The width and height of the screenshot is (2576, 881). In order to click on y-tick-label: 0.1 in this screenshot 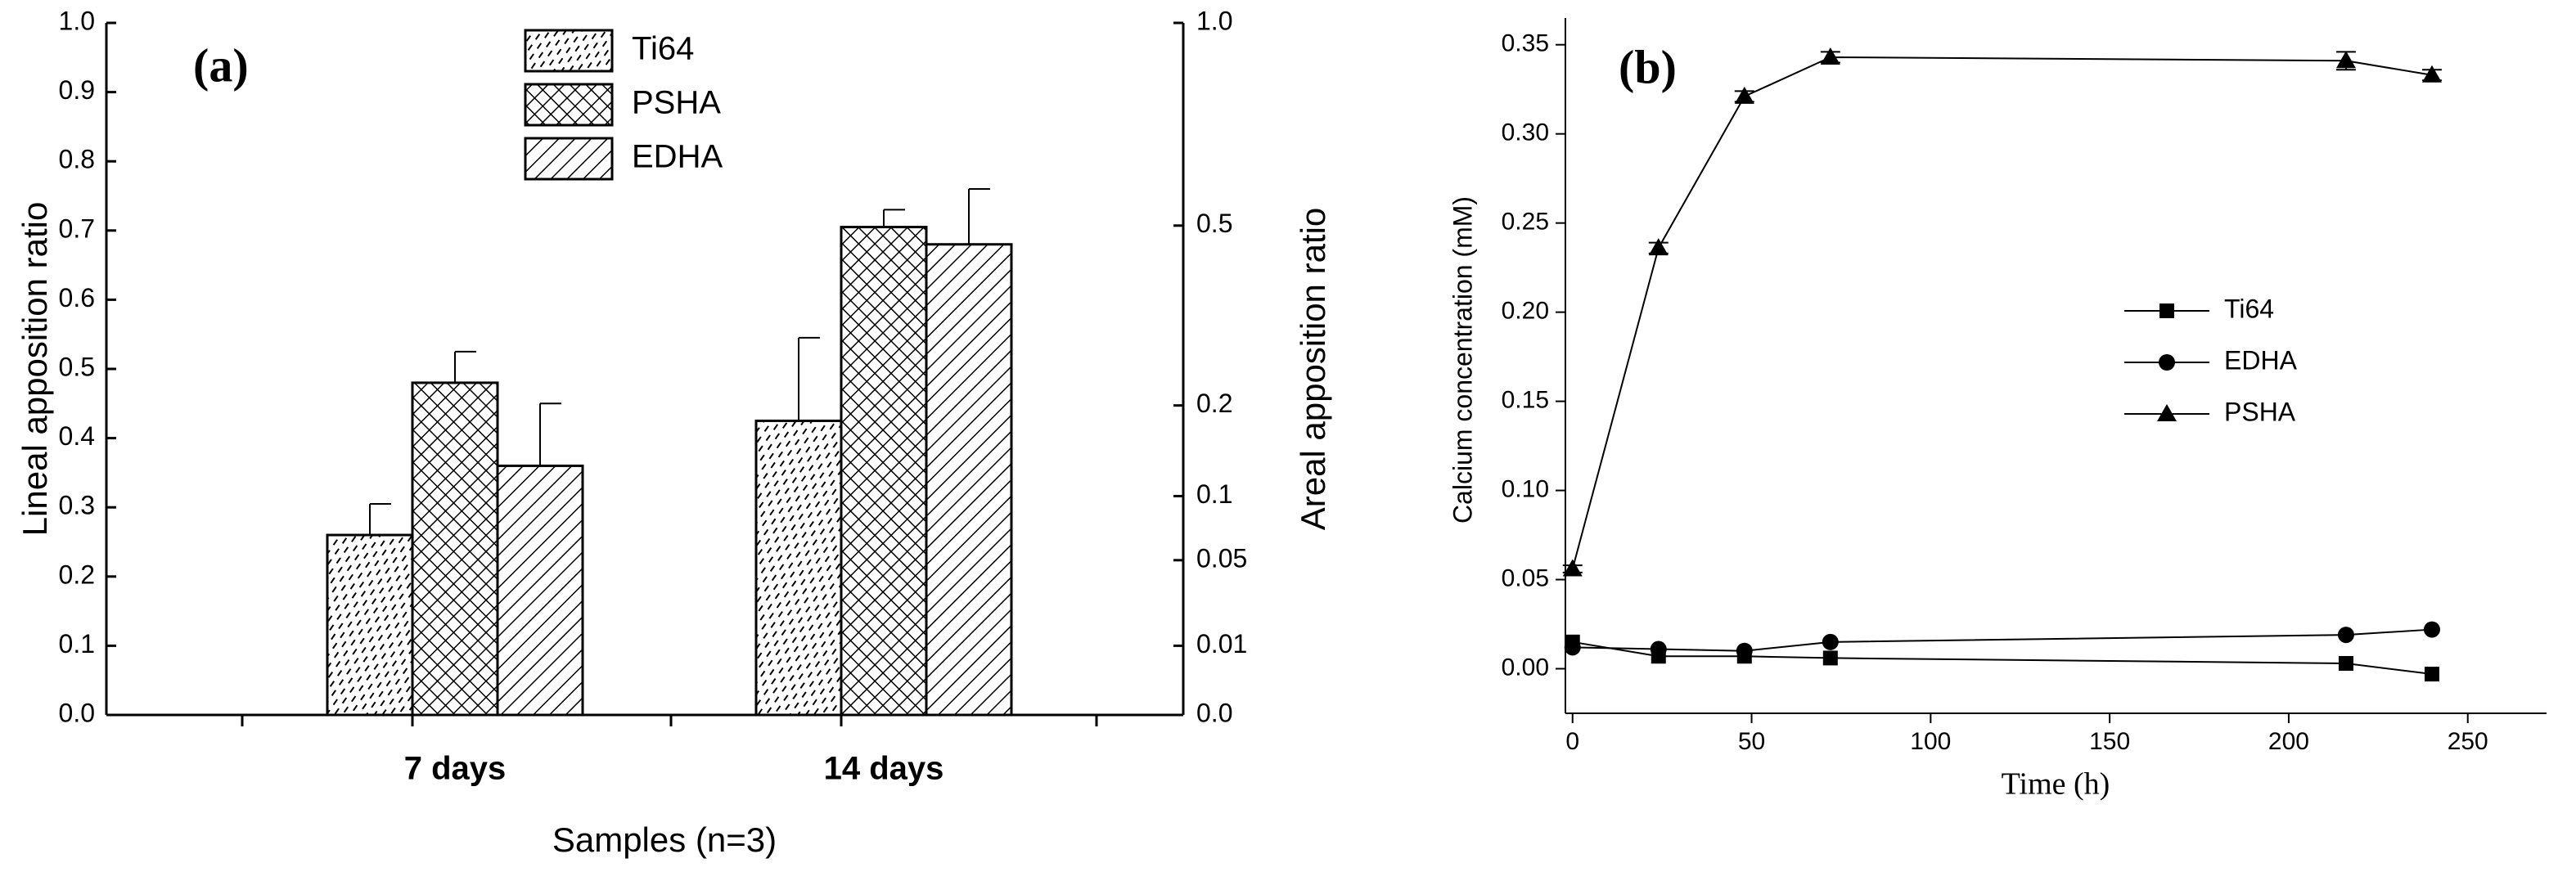, I will do `click(77, 644)`.